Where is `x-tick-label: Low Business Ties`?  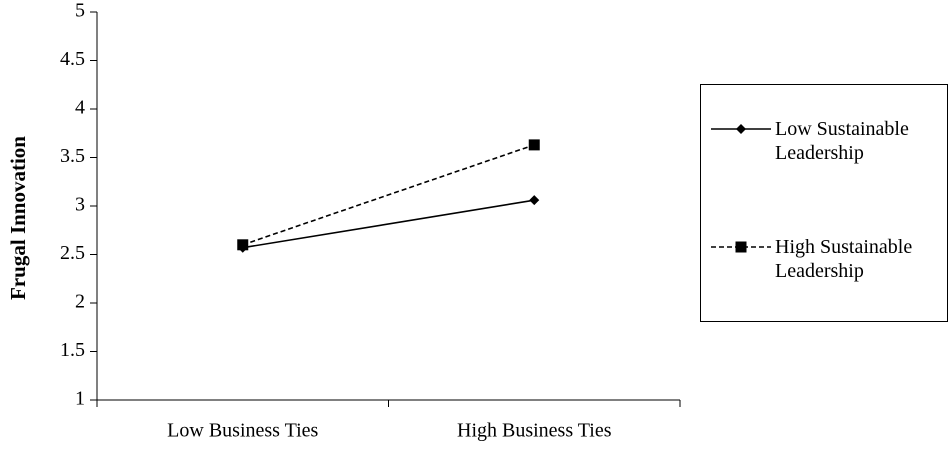
x-tick-label: Low Business Ties is located at coordinates (242, 431).